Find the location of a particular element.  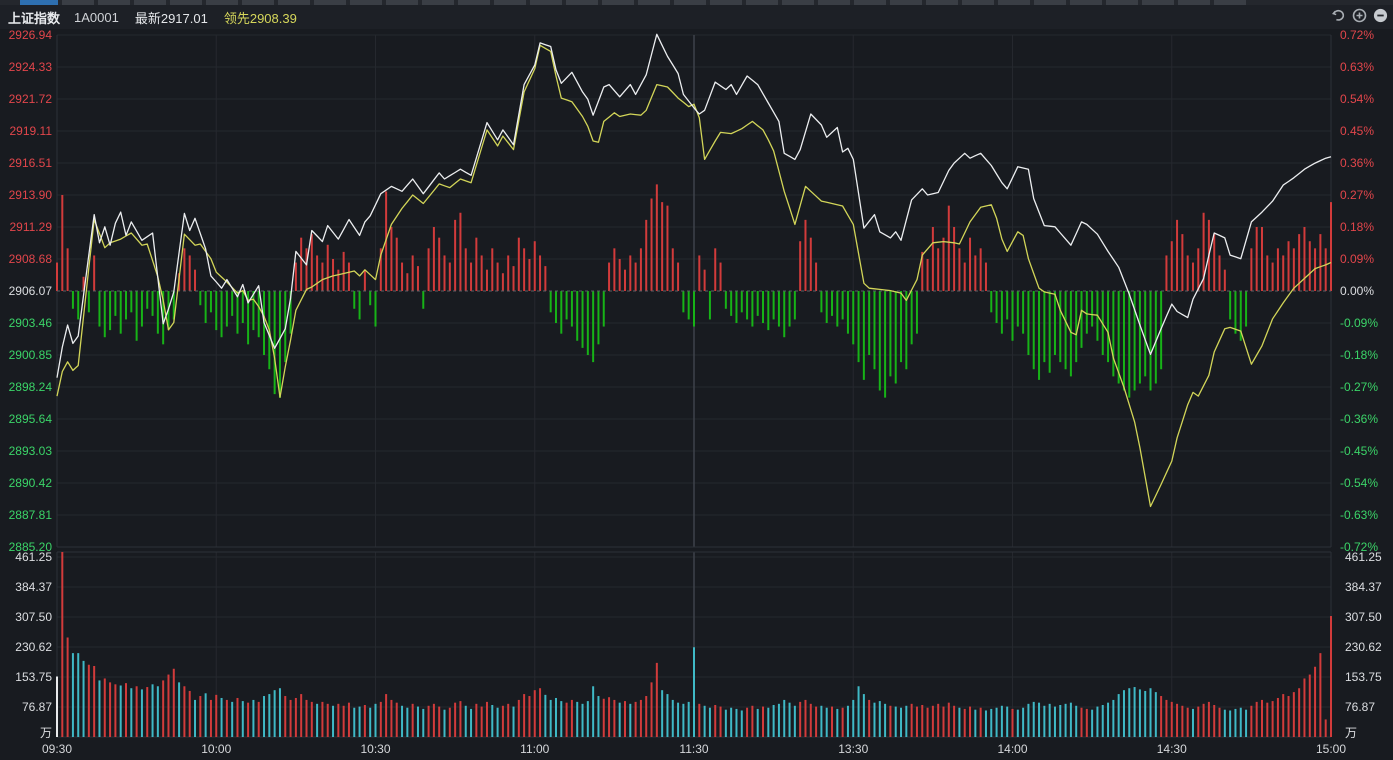

percent-axis-label: 0.18% is located at coordinates (1357, 227).